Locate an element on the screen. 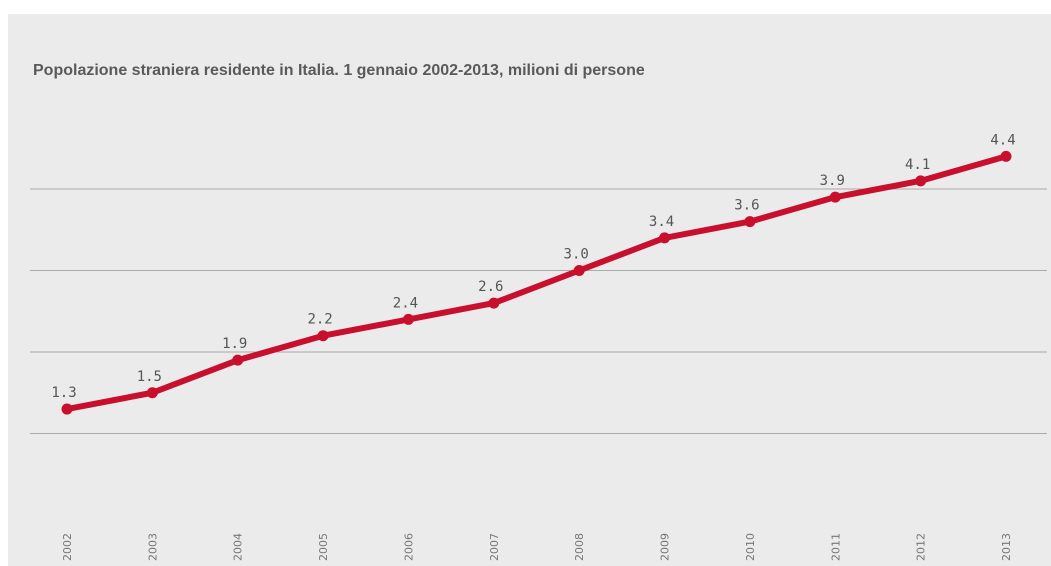  x-tick-label: 2006 is located at coordinates (408, 547).